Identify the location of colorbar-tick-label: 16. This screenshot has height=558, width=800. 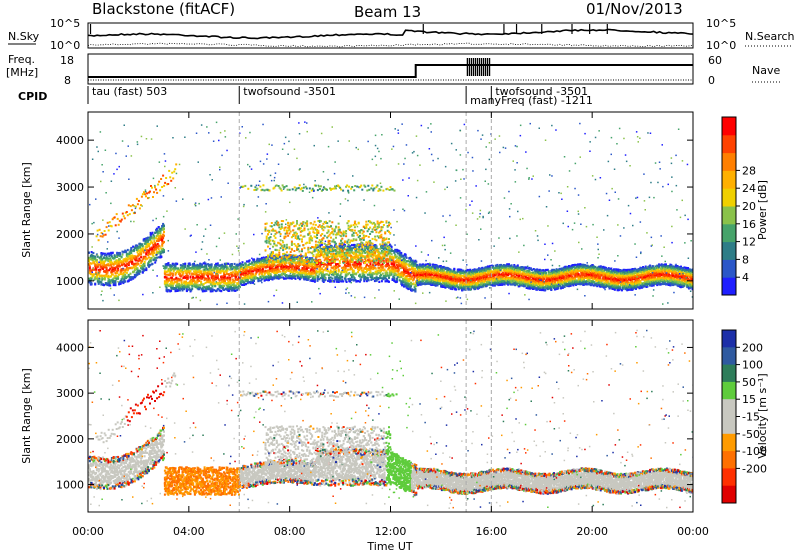
(749, 224).